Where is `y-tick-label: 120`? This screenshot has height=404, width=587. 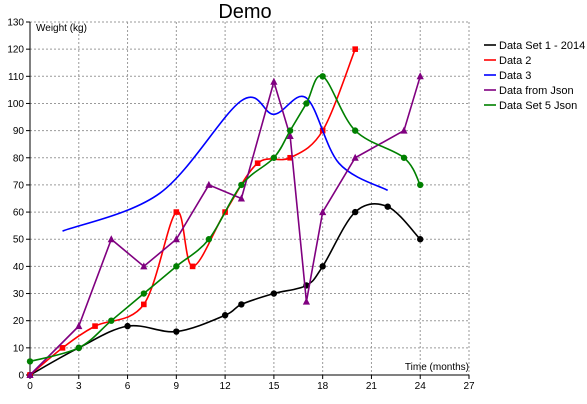
y-tick-label: 120 is located at coordinates (15, 50).